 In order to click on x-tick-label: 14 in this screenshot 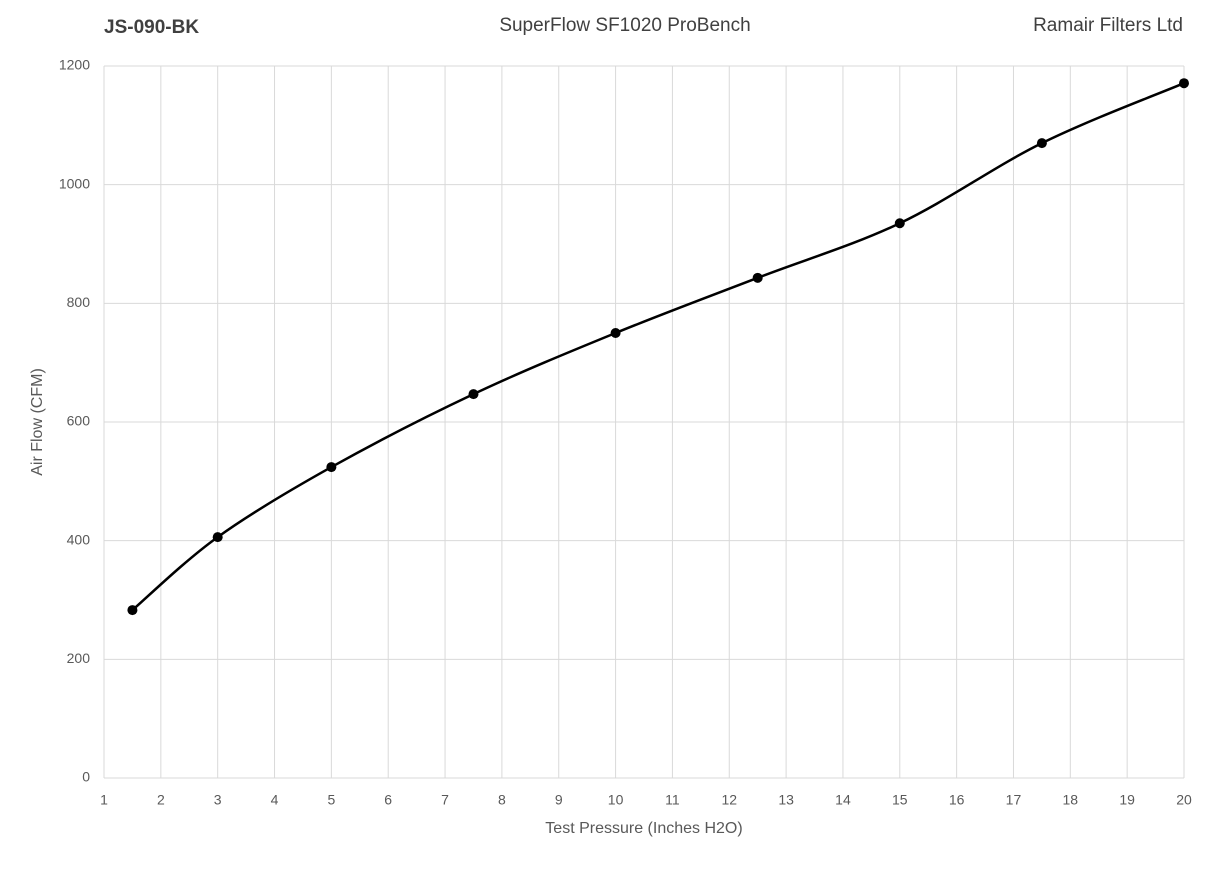, I will do `click(843, 800)`.